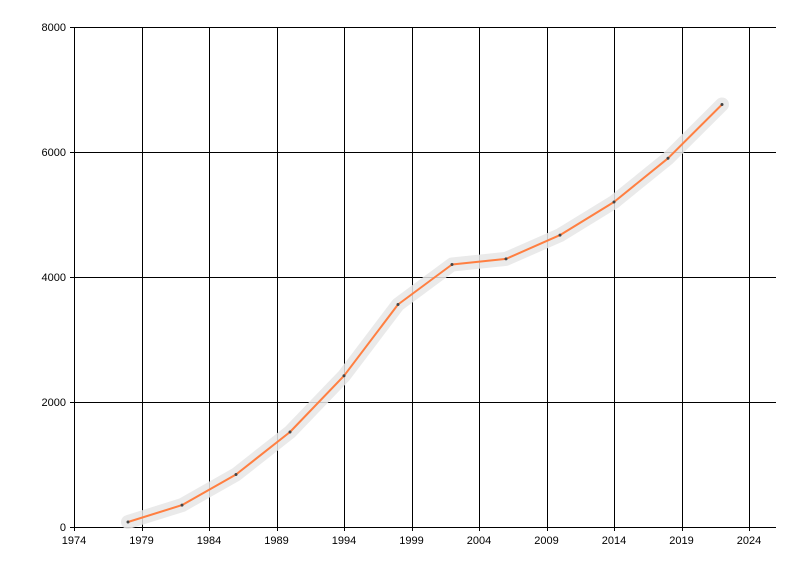  Describe the element at coordinates (209, 541) in the screenshot. I see `x-tick-label: 1984` at that location.